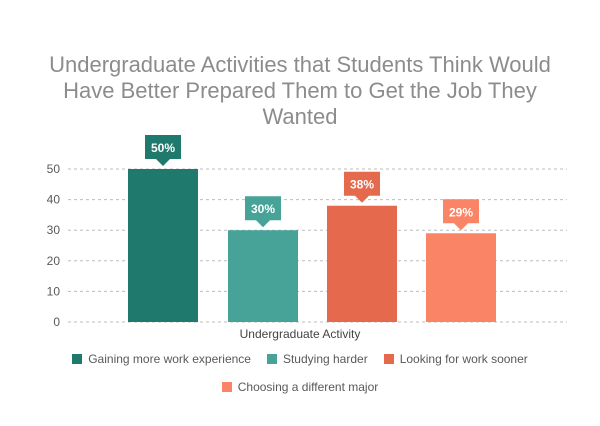 The image size is (600, 426). I want to click on data-label-1: 50%, so click(163, 148).